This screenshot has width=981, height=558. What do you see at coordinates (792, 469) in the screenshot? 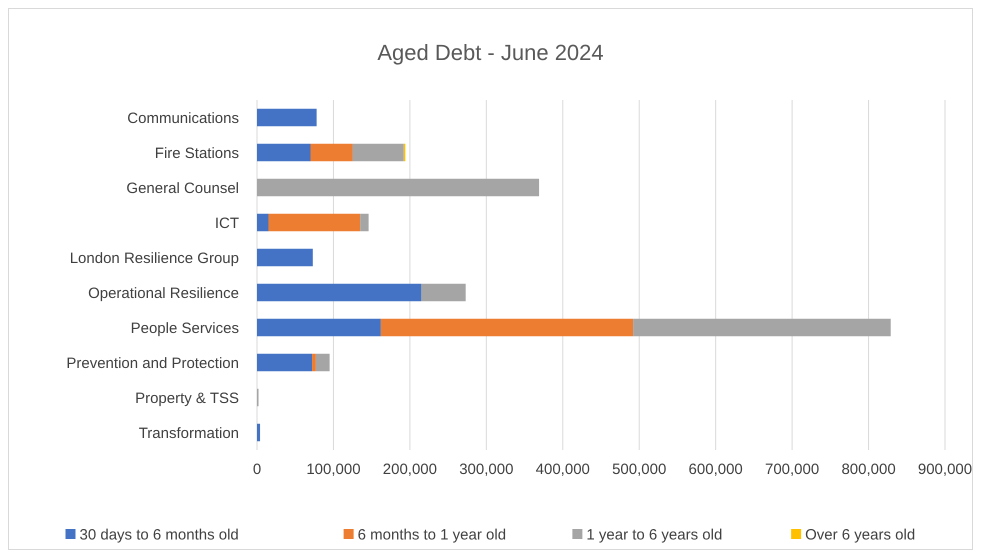
I see `x-tick-label: 700,000` at bounding box center [792, 469].